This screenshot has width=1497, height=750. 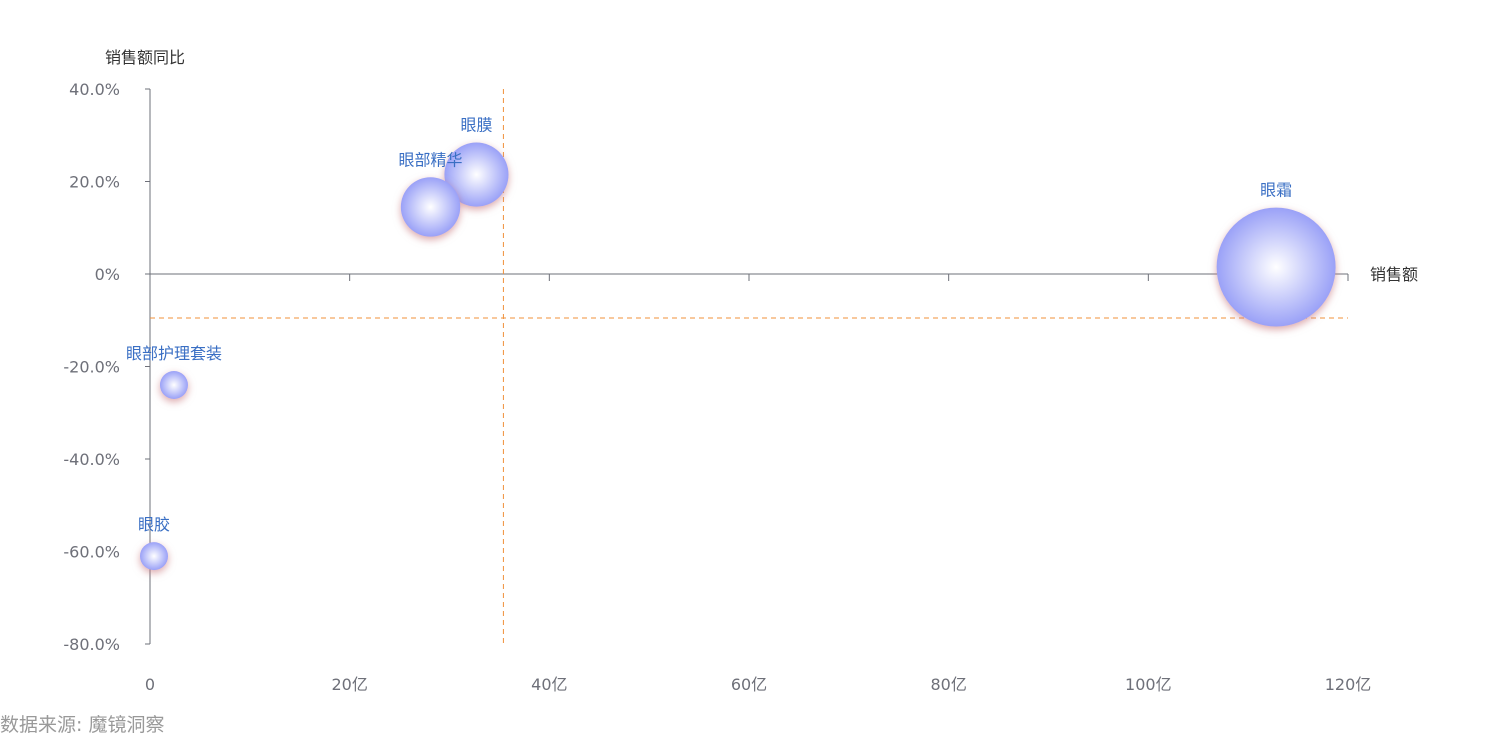 What do you see at coordinates (1276, 190) in the screenshot?
I see `bubble-label: 眼霜` at bounding box center [1276, 190].